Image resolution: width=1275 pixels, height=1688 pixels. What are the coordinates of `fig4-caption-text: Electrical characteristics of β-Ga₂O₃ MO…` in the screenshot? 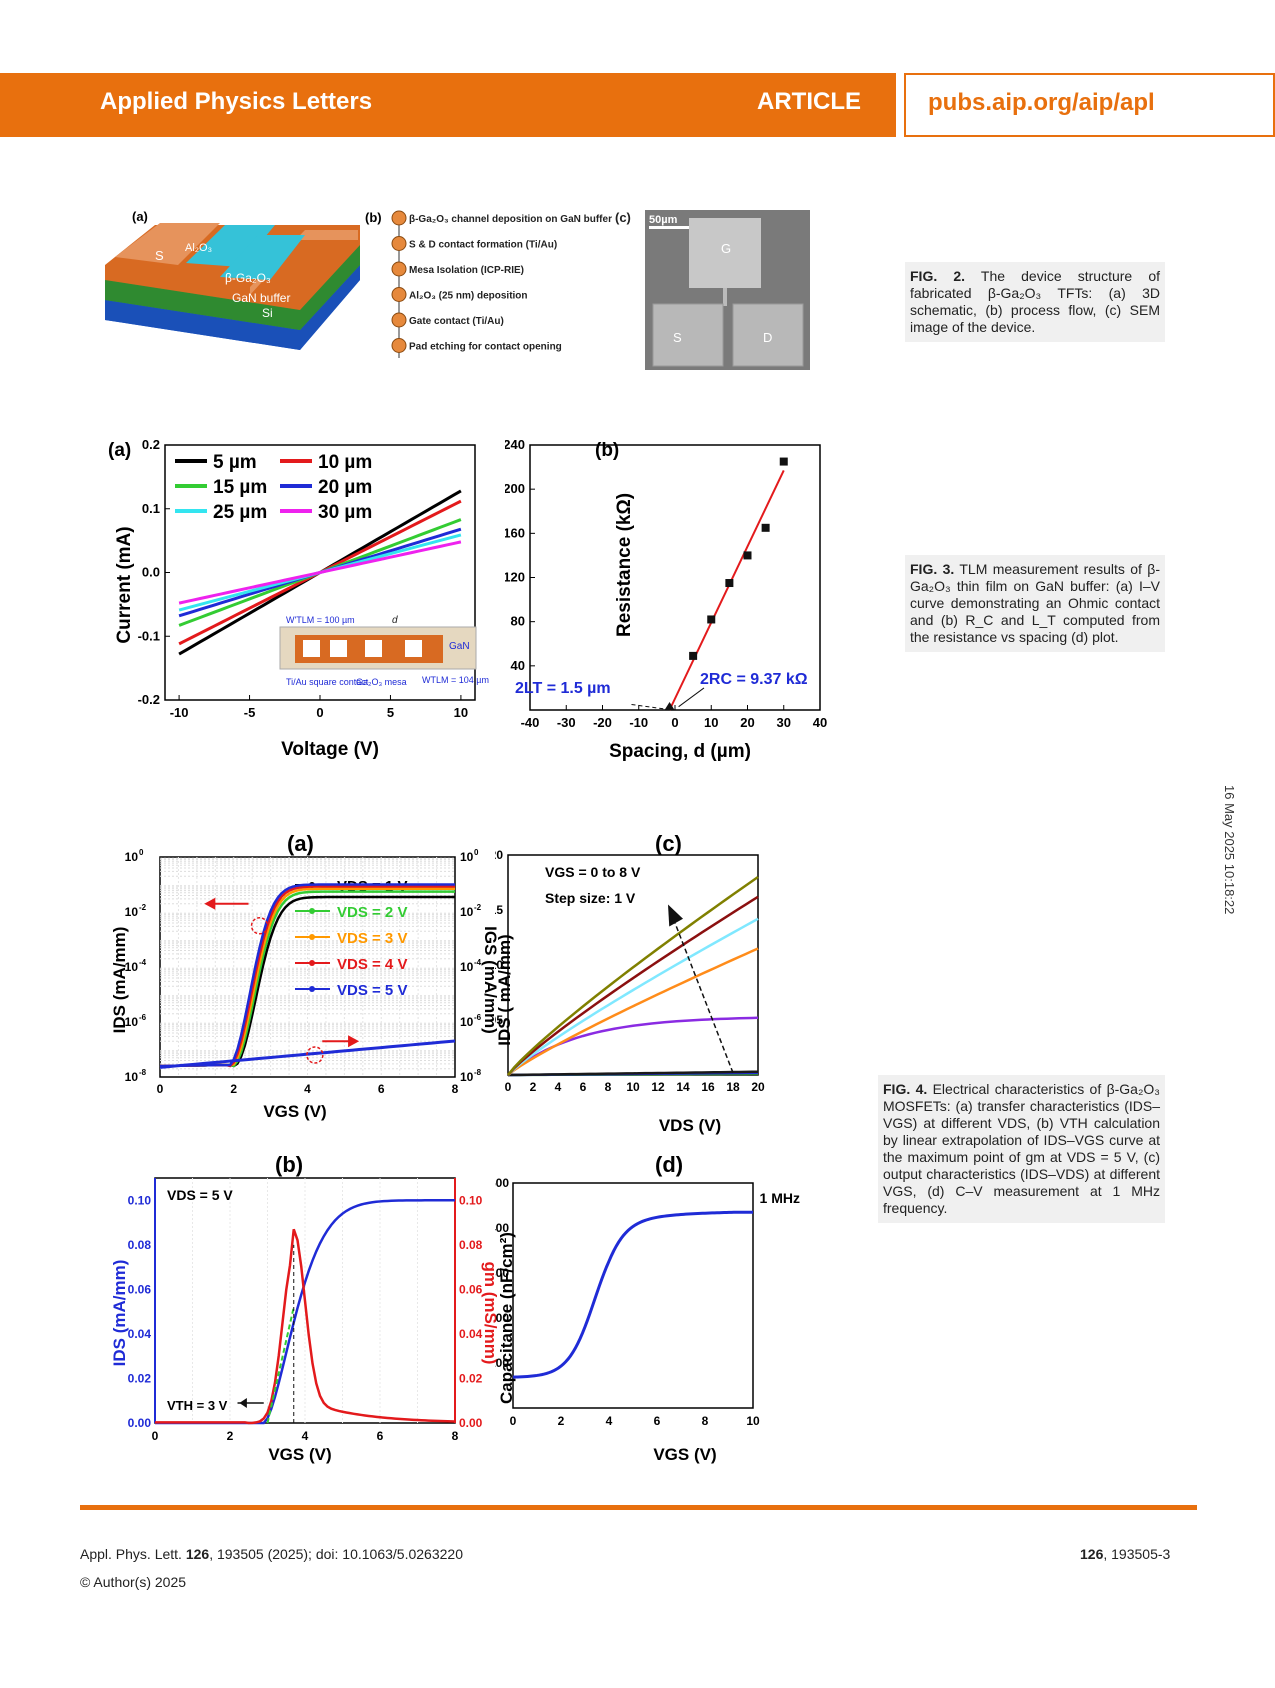 It's located at (1021, 1148).